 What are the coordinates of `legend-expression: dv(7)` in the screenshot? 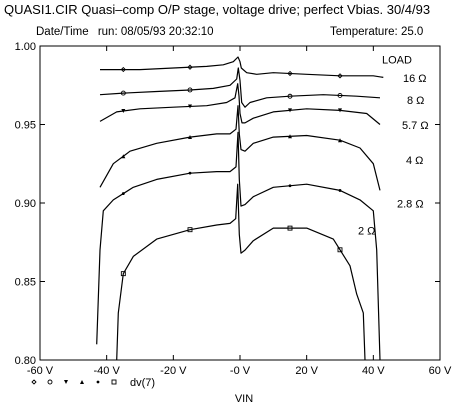 It's located at (142, 383).